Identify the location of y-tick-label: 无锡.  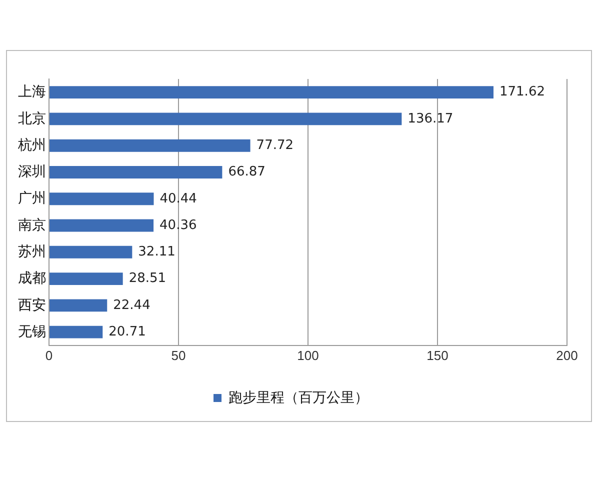
(32, 330).